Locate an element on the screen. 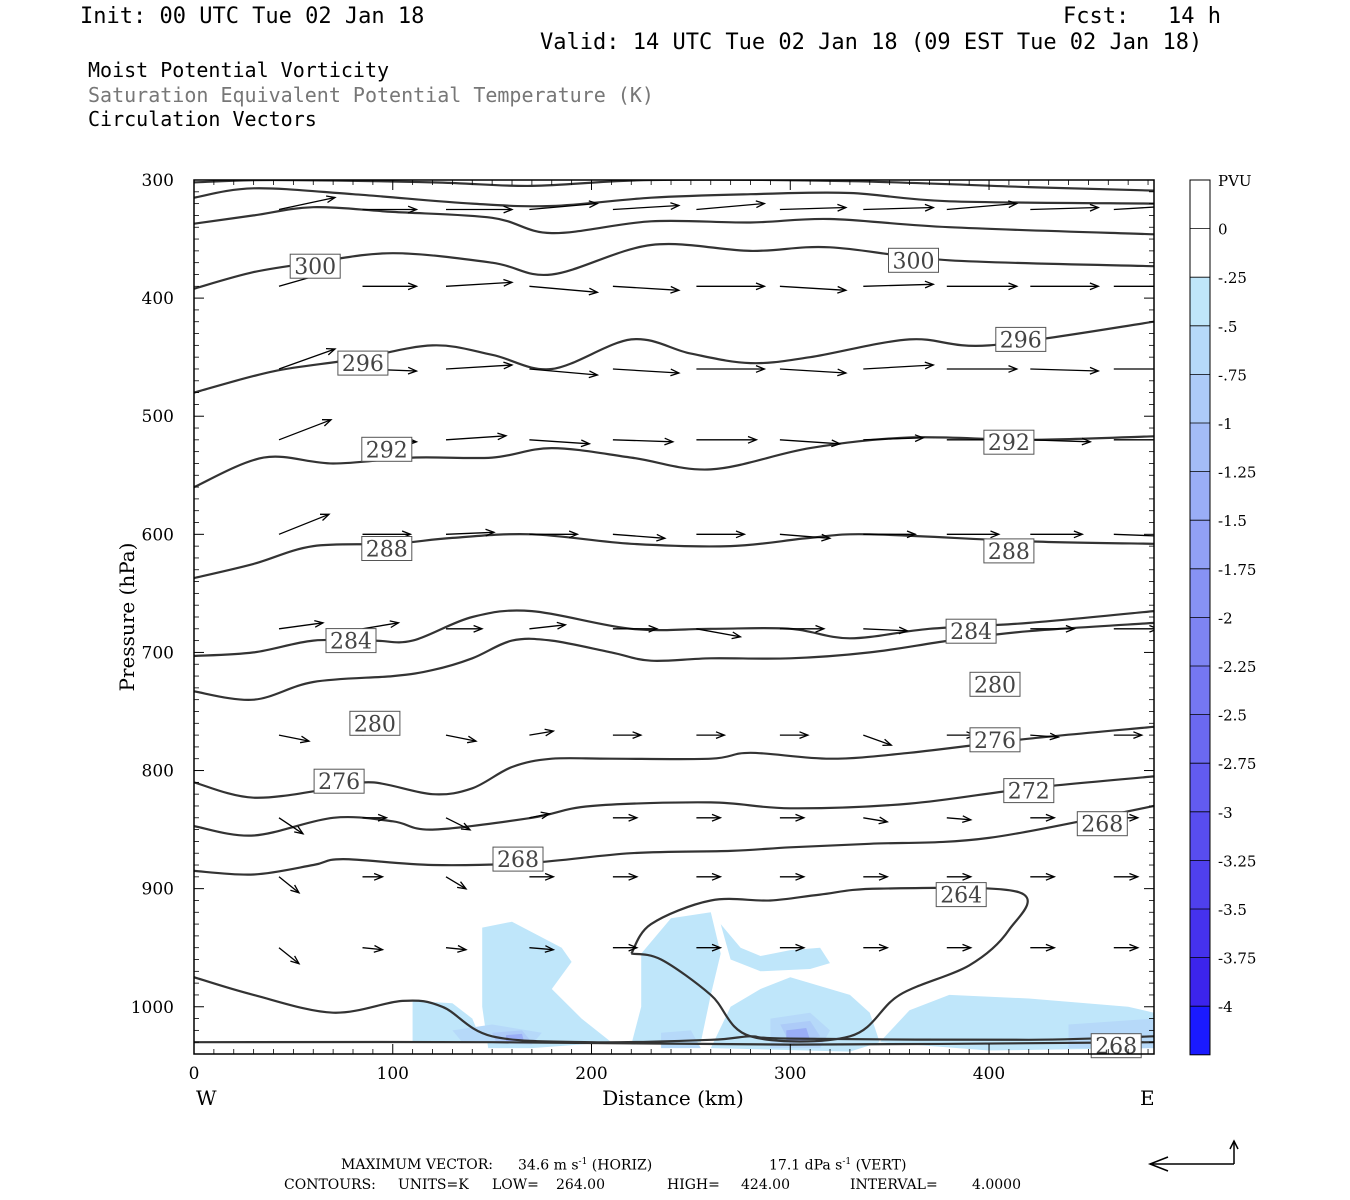 The height and width of the screenshot is (1200, 1350). contour-label: 276 is located at coordinates (995, 741).